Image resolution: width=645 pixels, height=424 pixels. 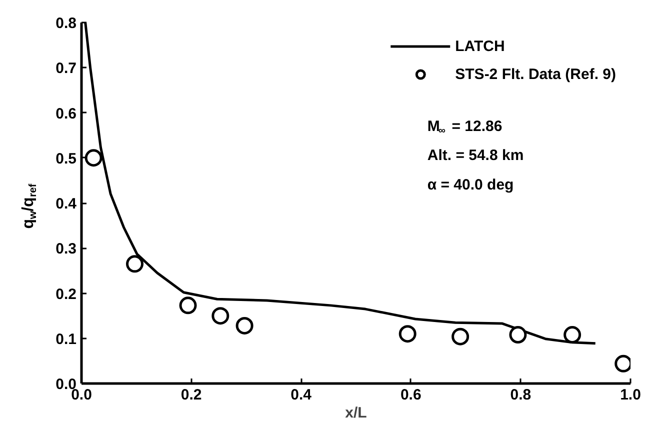 I want to click on x-tick-label: 0.8, so click(x=521, y=395).